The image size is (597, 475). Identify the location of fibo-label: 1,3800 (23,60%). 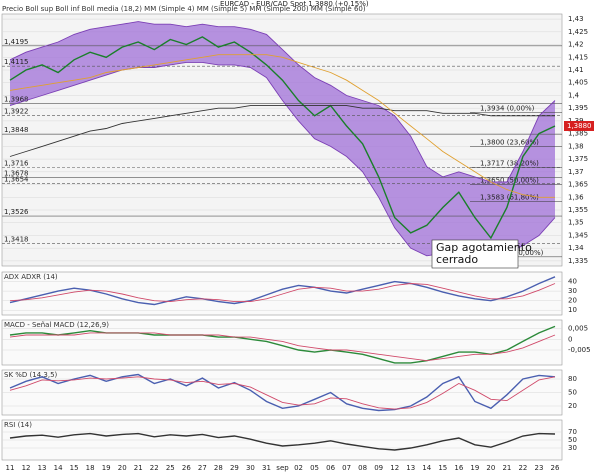
(509, 142).